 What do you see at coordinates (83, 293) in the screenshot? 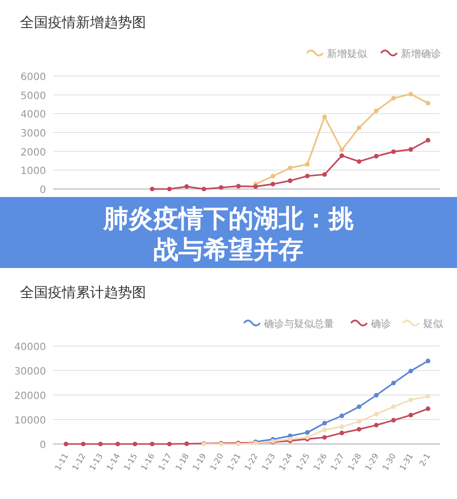
I see `chart-title: 全国疫情累计趋势图` at bounding box center [83, 293].